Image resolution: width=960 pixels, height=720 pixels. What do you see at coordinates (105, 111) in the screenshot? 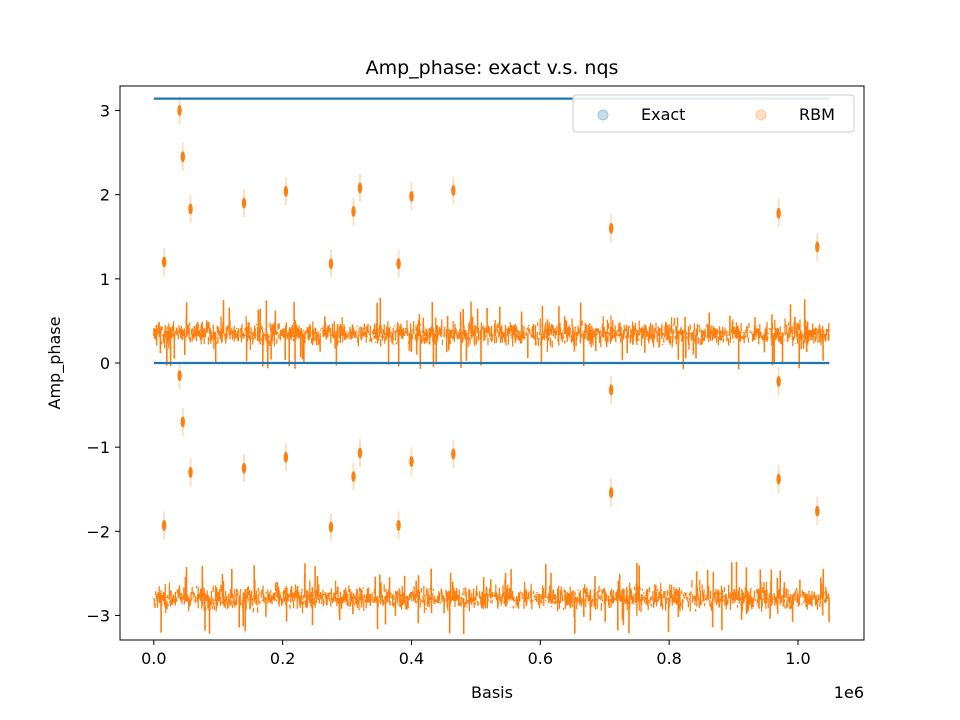
I see `y-tick-label: 3` at bounding box center [105, 111].